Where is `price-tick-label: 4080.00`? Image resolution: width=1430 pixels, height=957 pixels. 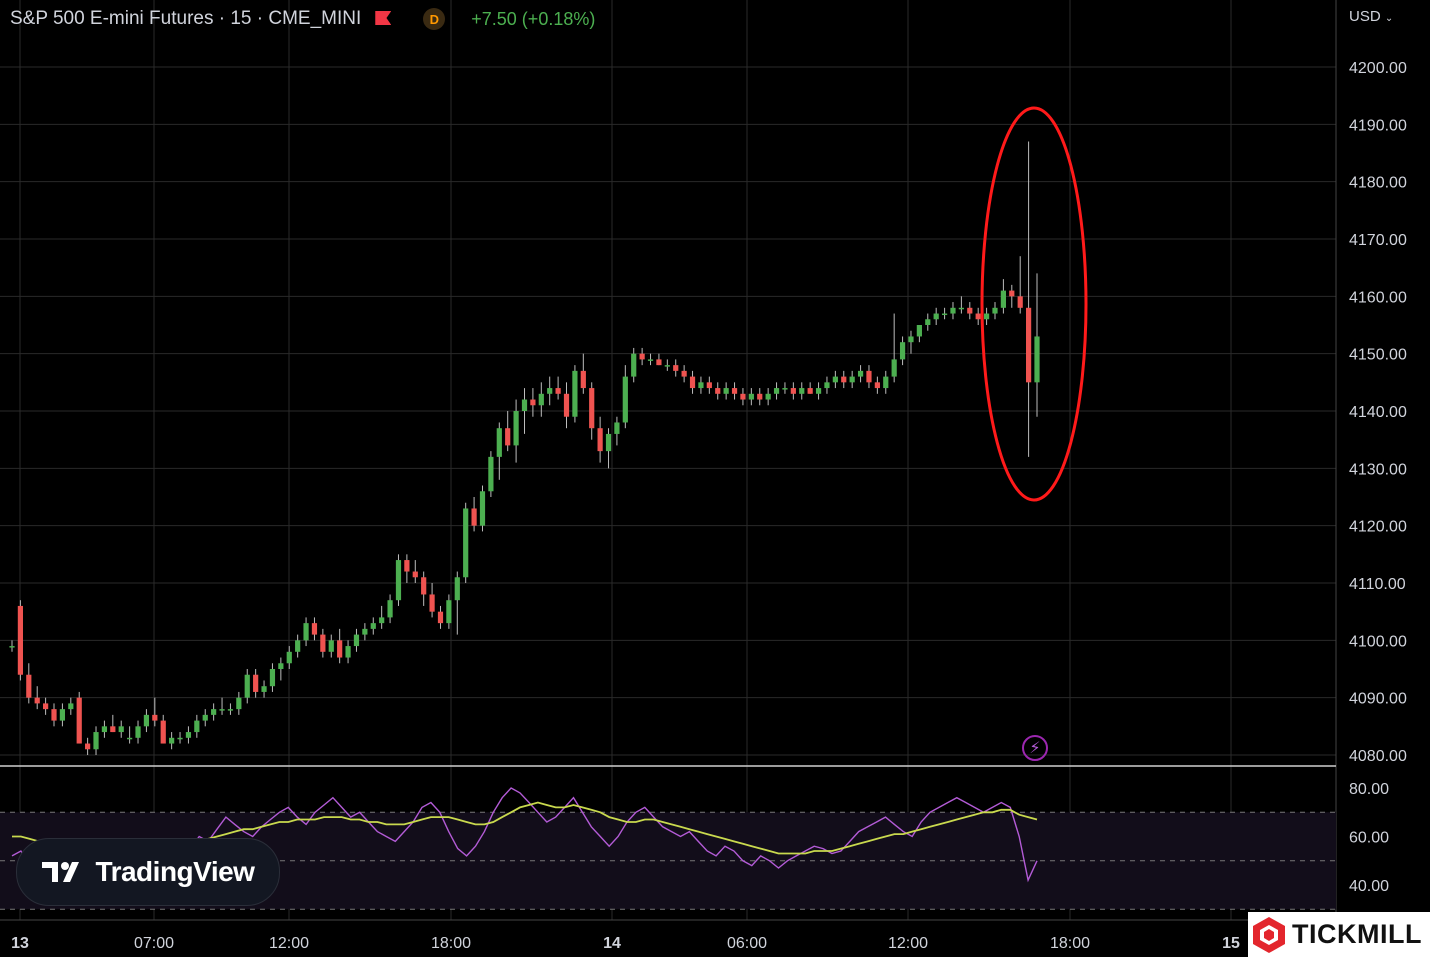
price-tick-label: 4080.00 is located at coordinates (1378, 756).